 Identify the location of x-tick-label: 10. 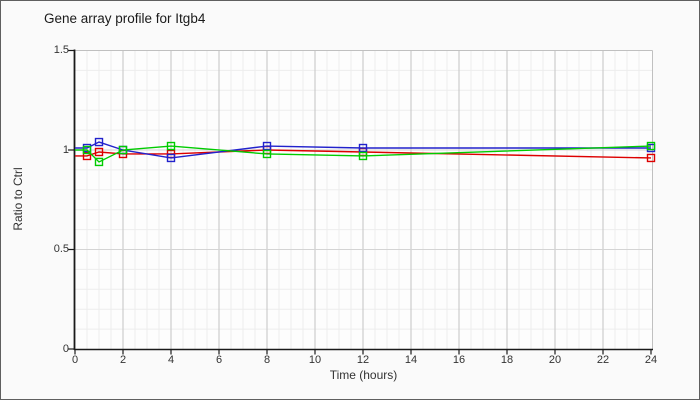
(315, 360).